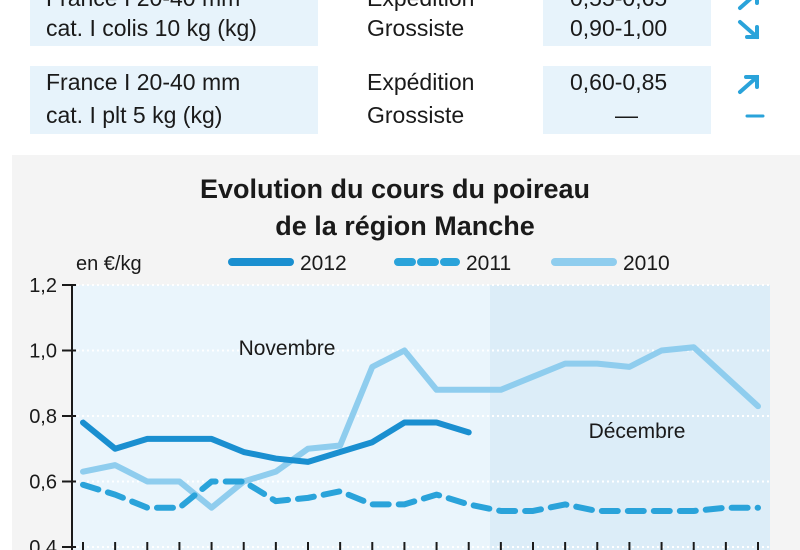 This screenshot has width=800, height=550. What do you see at coordinates (748, 29) in the screenshot?
I see `arrow-down-right-icon` at bounding box center [748, 29].